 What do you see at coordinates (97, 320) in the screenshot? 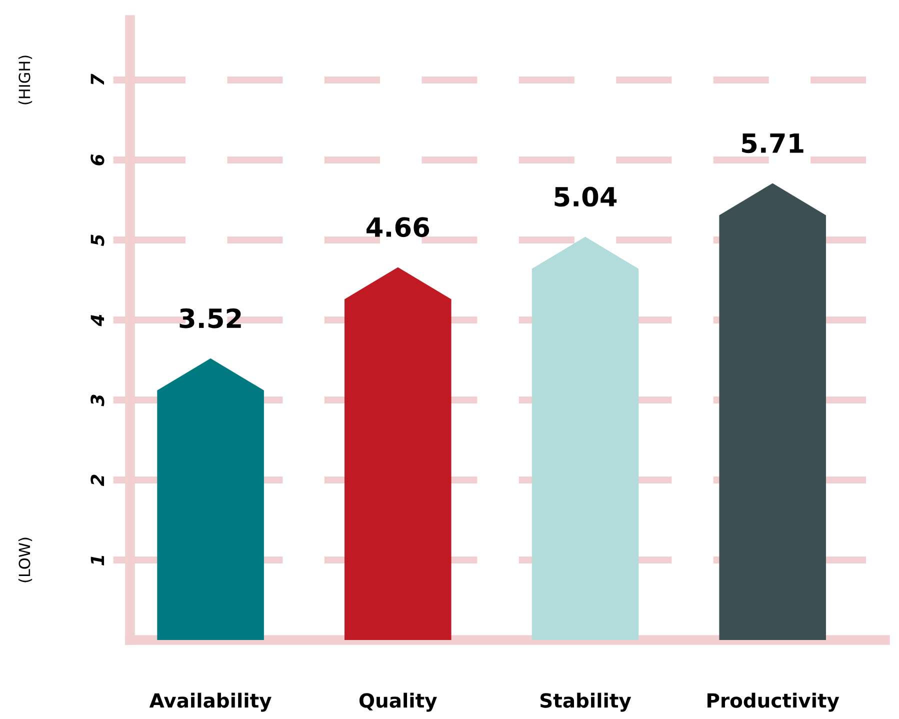
I see `y-tick-label: 4` at bounding box center [97, 320].